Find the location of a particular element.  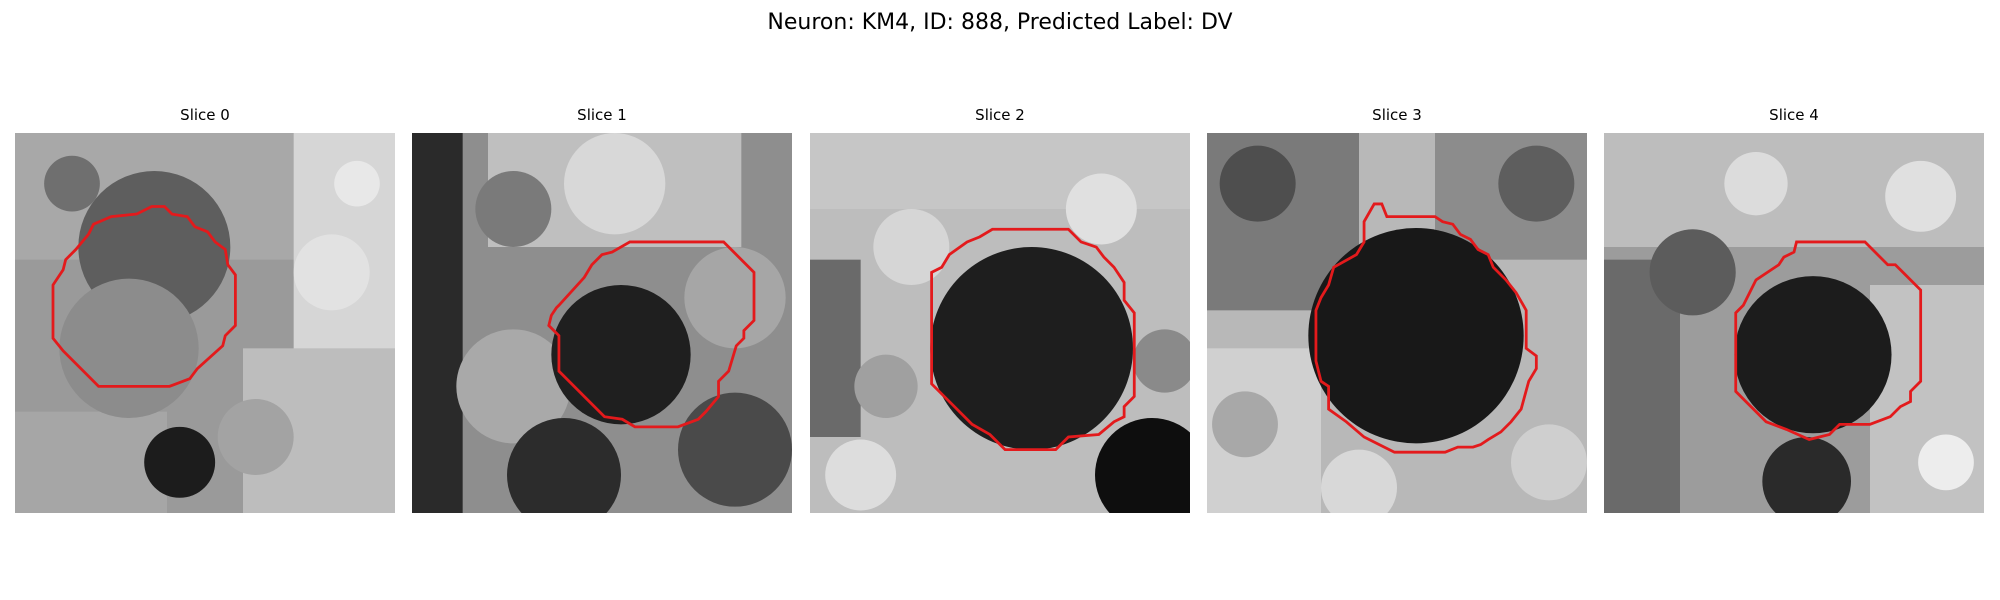

slice-title: Slice 4 is located at coordinates (1794, 115).